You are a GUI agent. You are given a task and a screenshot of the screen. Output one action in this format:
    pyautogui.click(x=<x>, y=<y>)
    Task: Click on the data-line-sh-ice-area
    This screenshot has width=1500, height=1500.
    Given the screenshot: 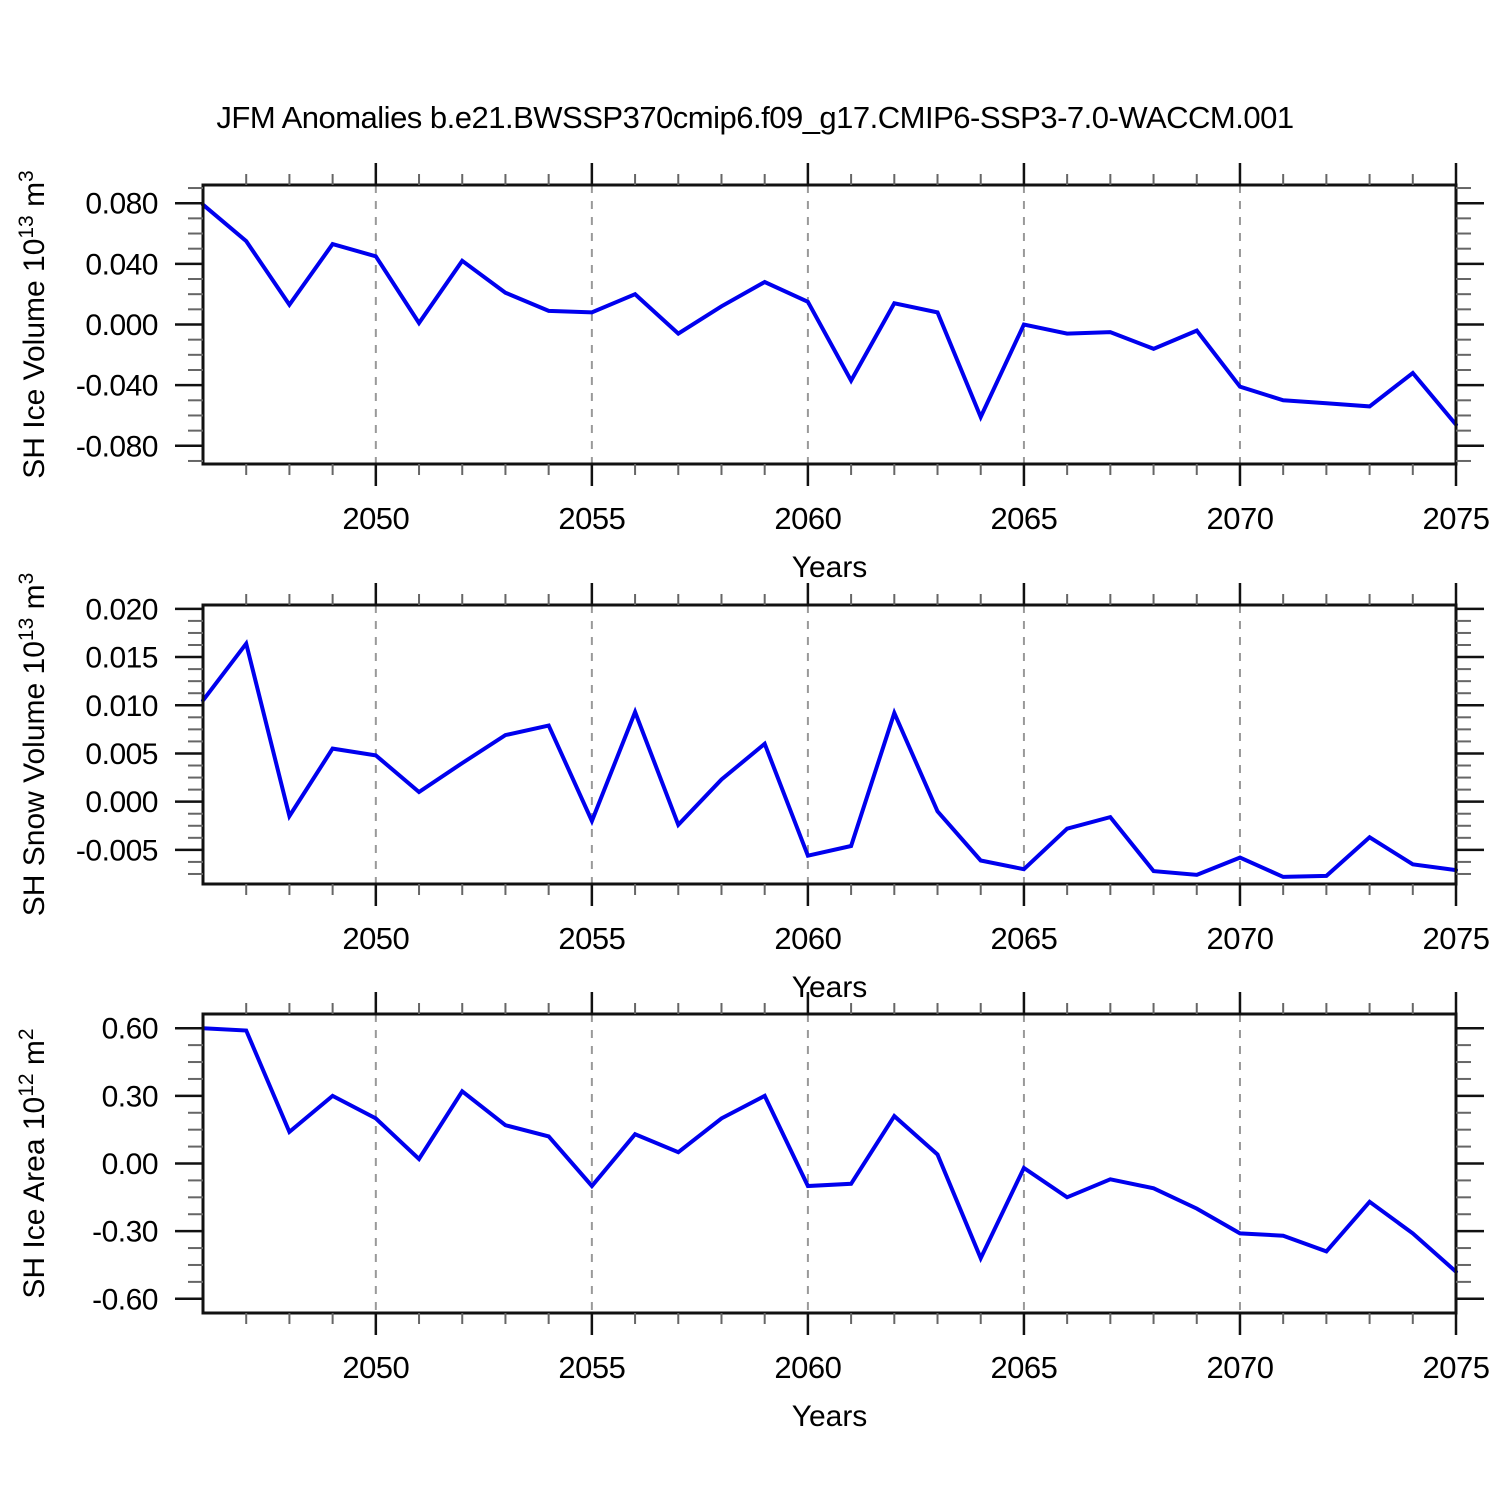 What is the action you would take?
    pyautogui.click(x=829, y=1150)
    